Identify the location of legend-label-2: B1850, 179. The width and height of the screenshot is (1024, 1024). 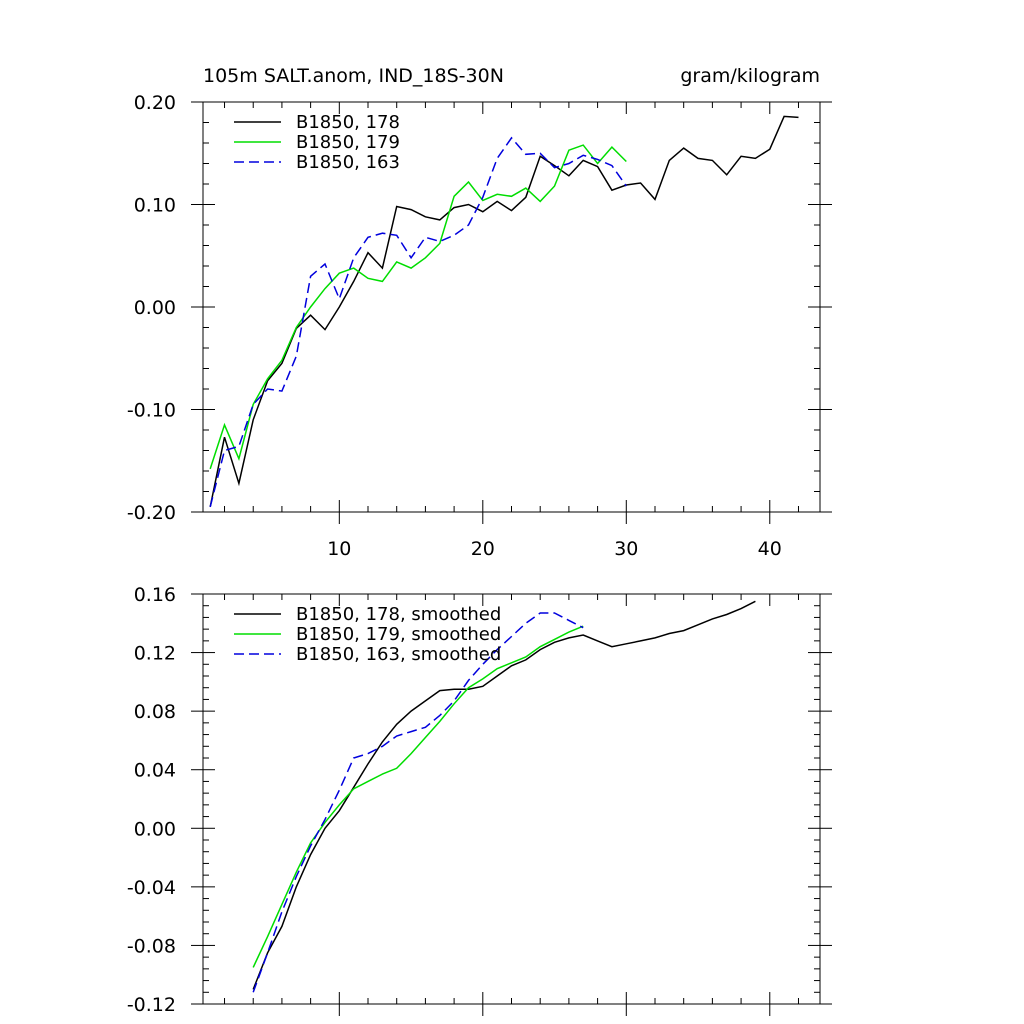
(348, 142).